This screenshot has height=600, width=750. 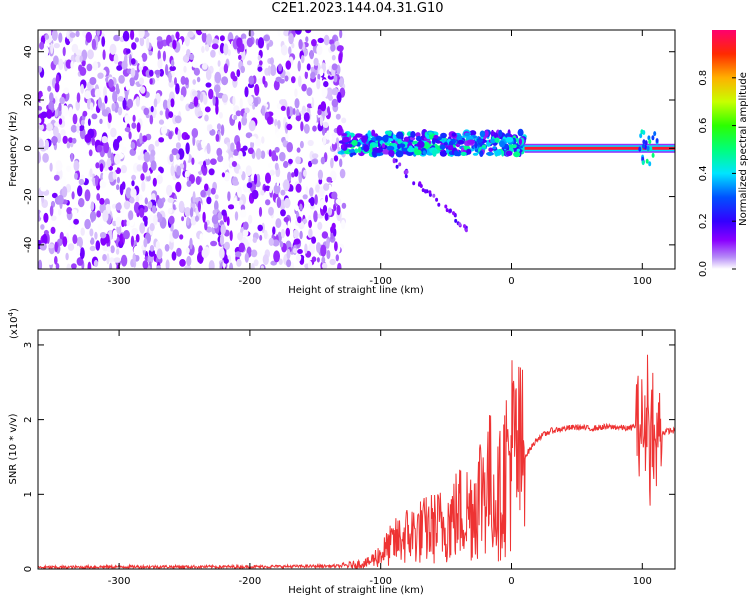 I want to click on trace-blob, so click(x=453, y=213).